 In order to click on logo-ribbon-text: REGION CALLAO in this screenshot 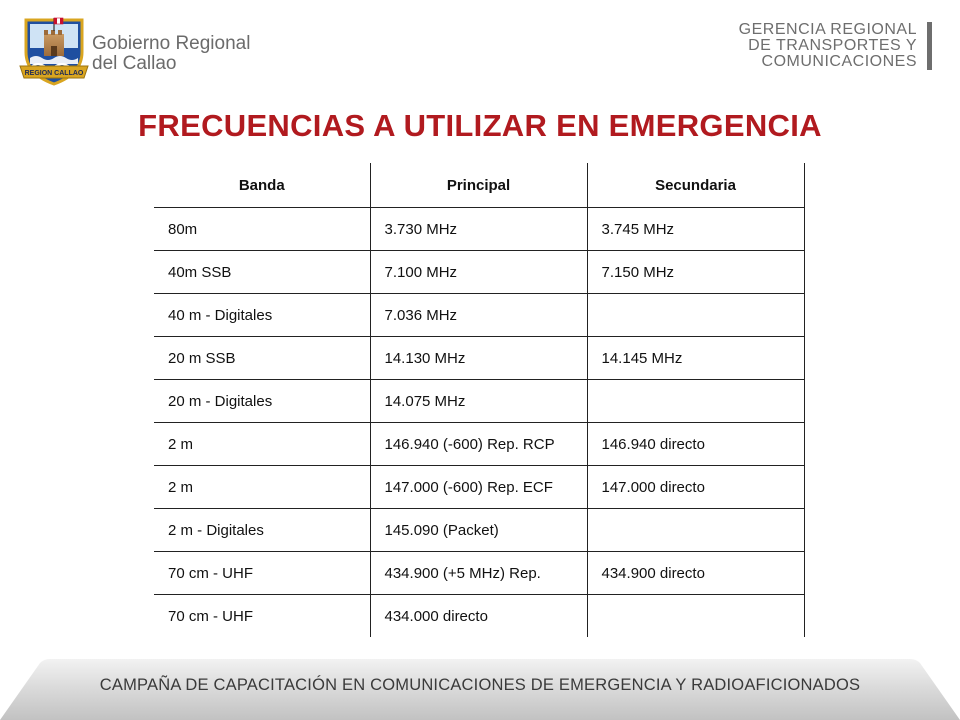, I will do `click(54, 73)`.